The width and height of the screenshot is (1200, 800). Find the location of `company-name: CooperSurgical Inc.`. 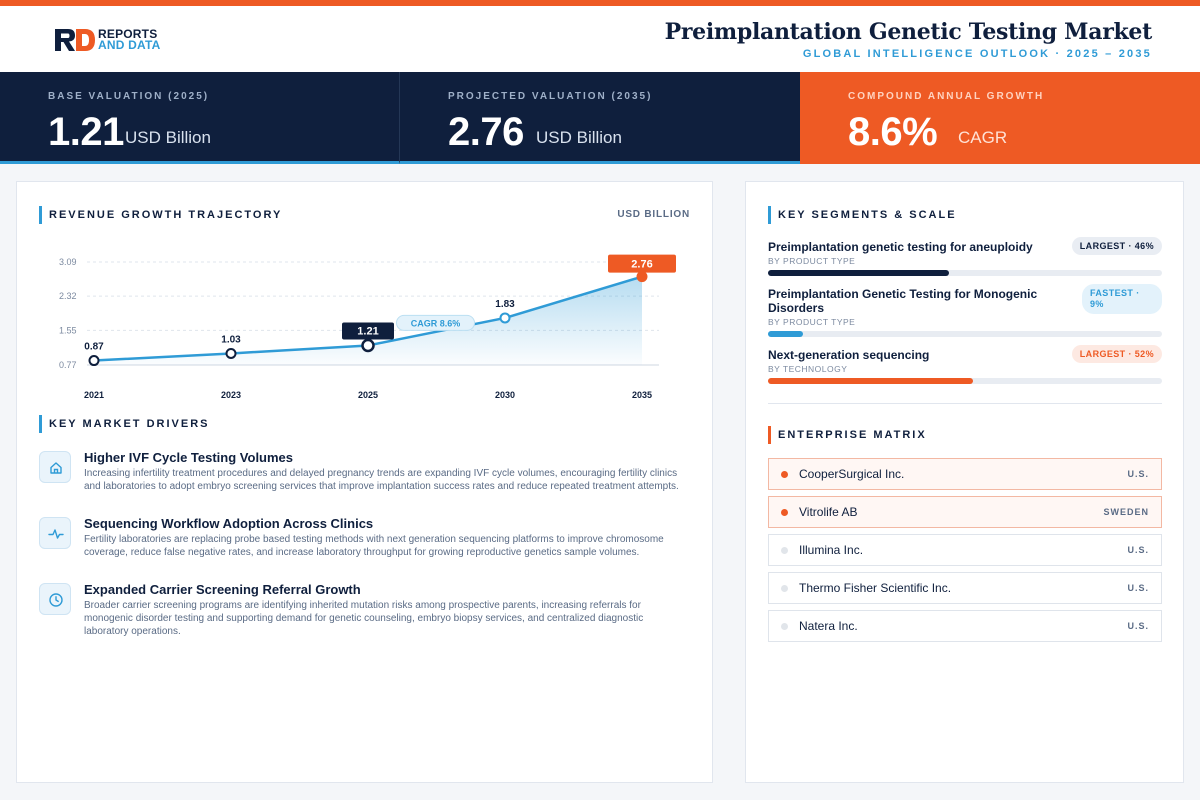

company-name: CooperSurgical Inc. is located at coordinates (852, 474).